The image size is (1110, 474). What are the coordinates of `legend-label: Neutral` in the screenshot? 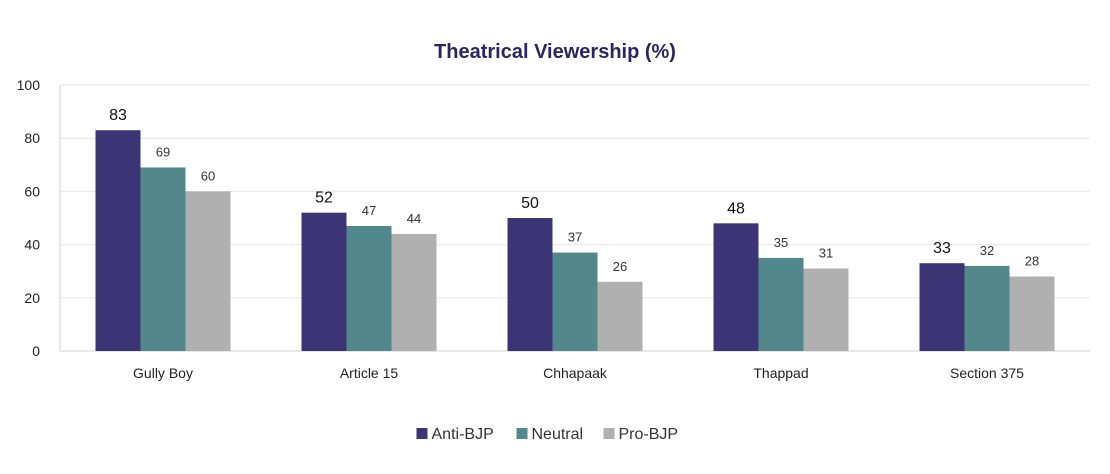 It's located at (558, 434).